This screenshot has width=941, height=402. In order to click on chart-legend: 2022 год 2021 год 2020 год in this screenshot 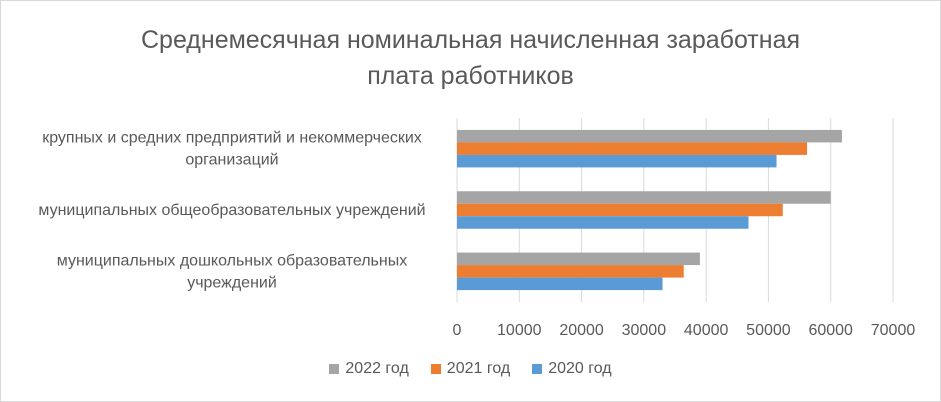, I will do `click(470, 369)`.